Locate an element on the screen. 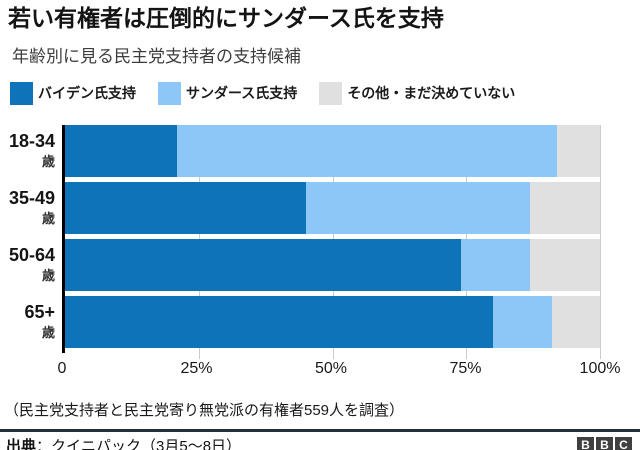  y-axis-label: 18-34 歳 is located at coordinates (31, 151).